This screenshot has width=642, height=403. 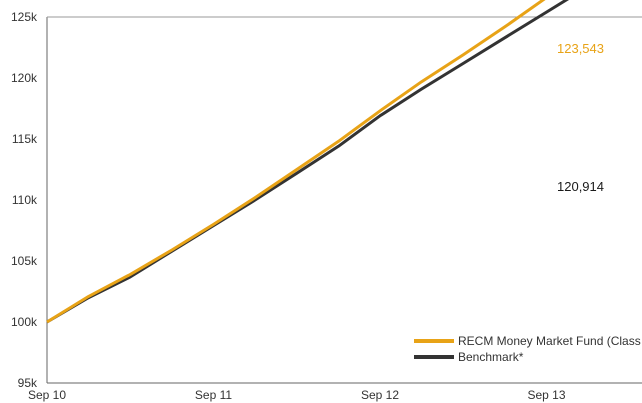 I want to click on benchmark-end-value-label: 120,914, so click(x=580, y=186).